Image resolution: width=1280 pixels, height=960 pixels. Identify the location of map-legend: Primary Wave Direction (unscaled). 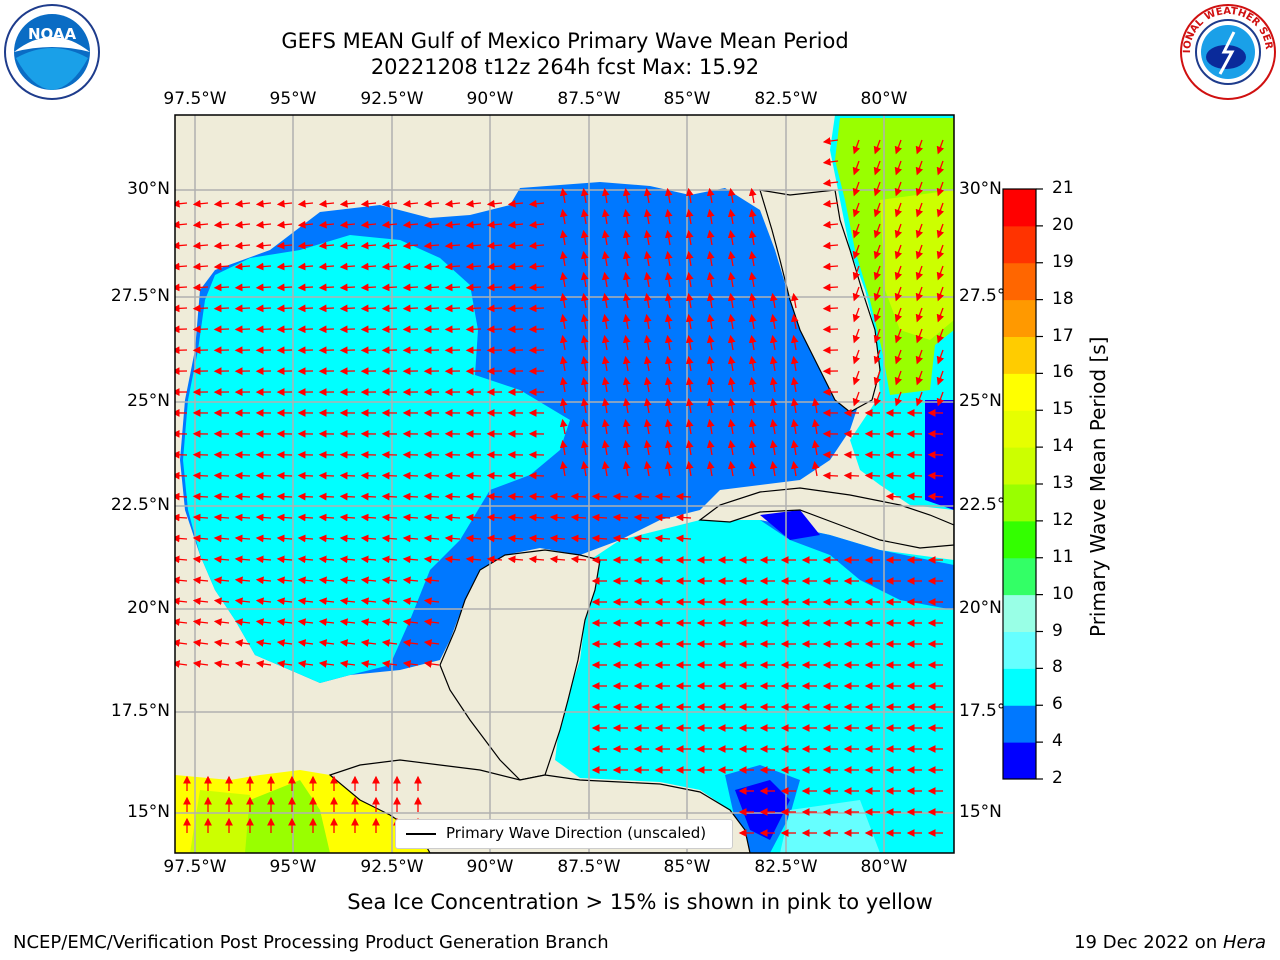
(564, 834).